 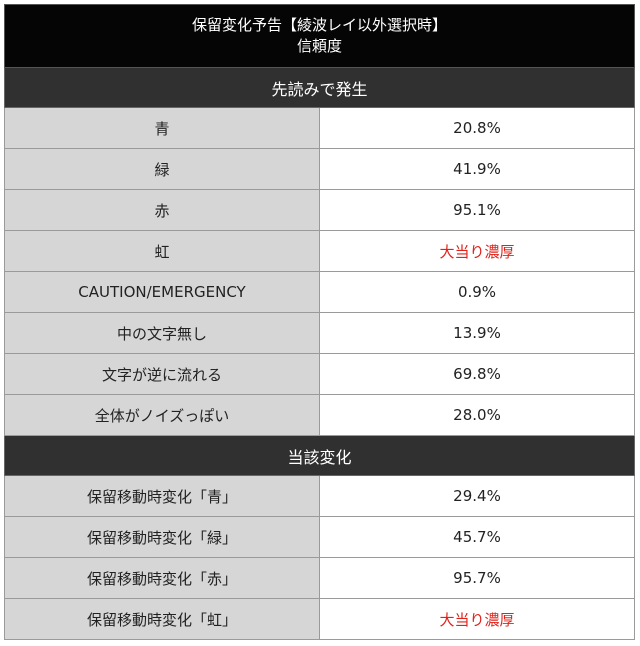 I want to click on row-label: 中の文字無し, so click(x=162, y=333).